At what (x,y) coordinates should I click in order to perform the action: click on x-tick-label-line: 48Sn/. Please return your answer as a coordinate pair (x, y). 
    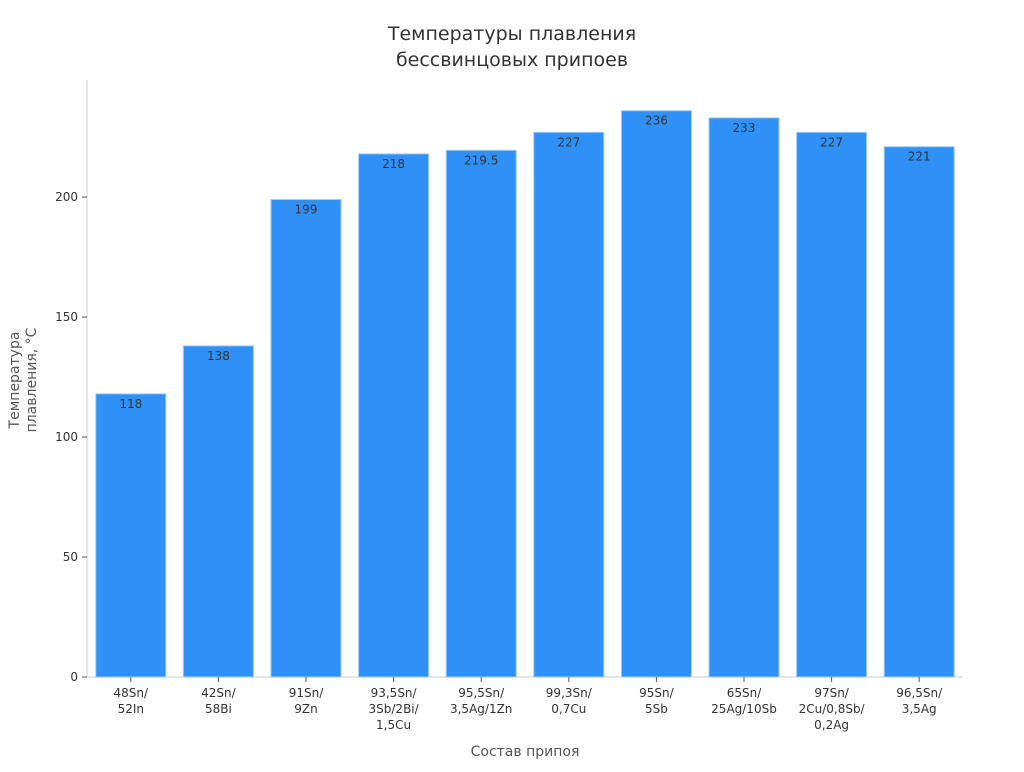
    Looking at the image, I should click on (131, 693).